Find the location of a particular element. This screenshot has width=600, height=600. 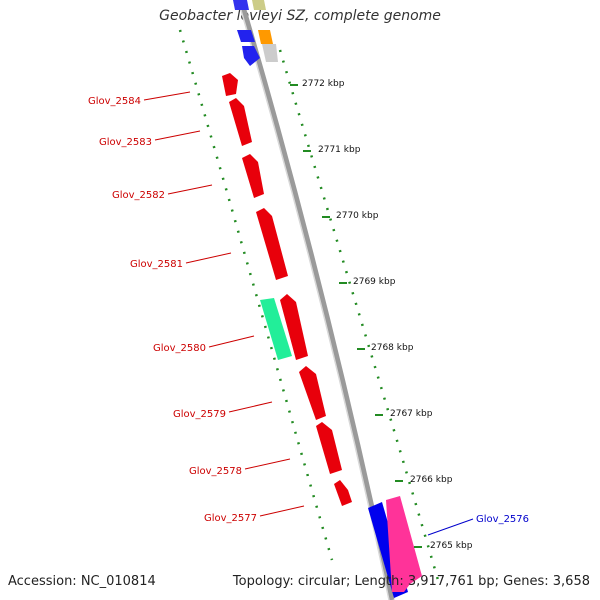

tick-label: 2767 kbp is located at coordinates (411, 414).